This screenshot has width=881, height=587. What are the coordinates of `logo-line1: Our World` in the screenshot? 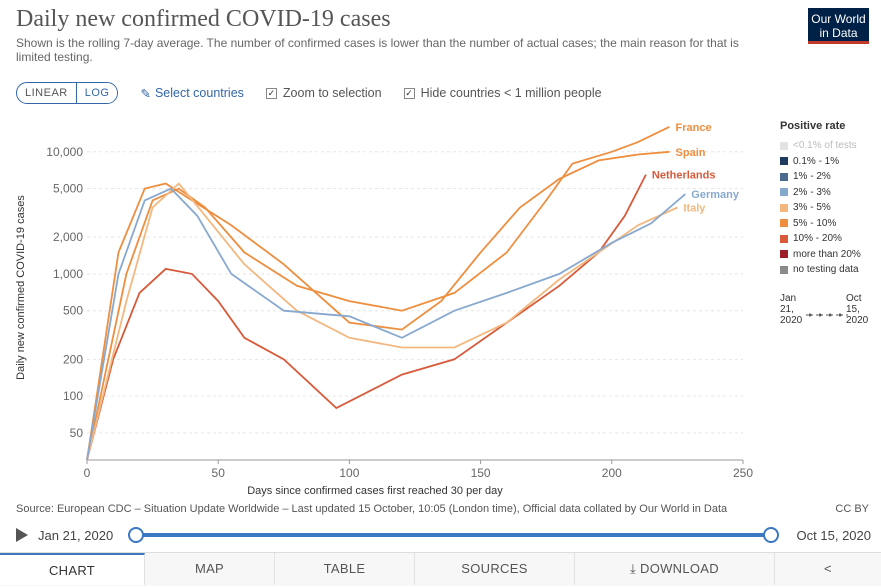 It's located at (838, 19).